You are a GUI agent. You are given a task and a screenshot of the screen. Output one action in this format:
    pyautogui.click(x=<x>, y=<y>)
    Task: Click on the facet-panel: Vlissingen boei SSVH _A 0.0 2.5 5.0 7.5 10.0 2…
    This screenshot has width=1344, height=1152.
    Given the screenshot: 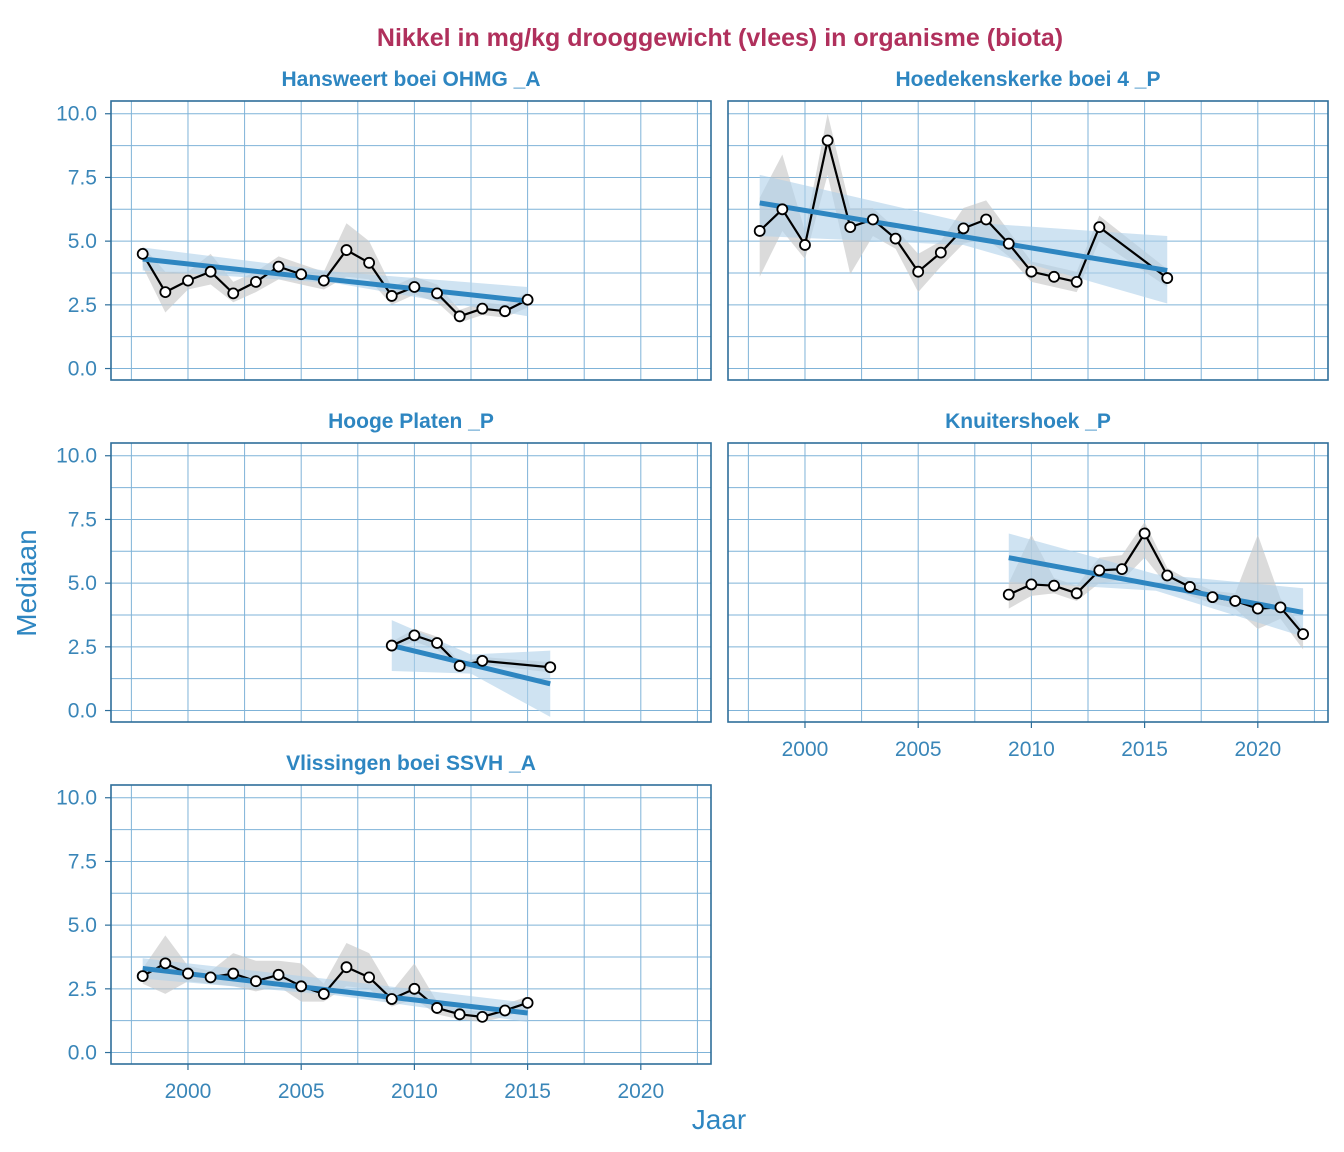 What is the action you would take?
    pyautogui.click(x=384, y=927)
    